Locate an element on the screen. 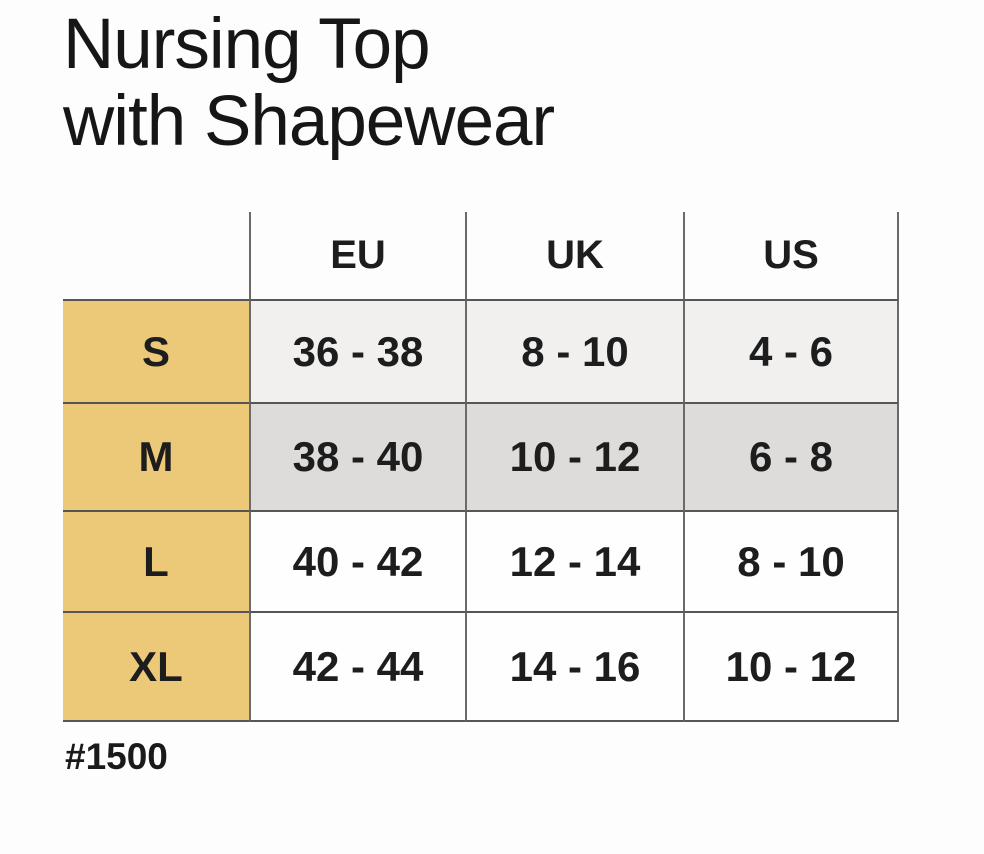 The height and width of the screenshot is (854, 984). column-header-us: US is located at coordinates (791, 256).